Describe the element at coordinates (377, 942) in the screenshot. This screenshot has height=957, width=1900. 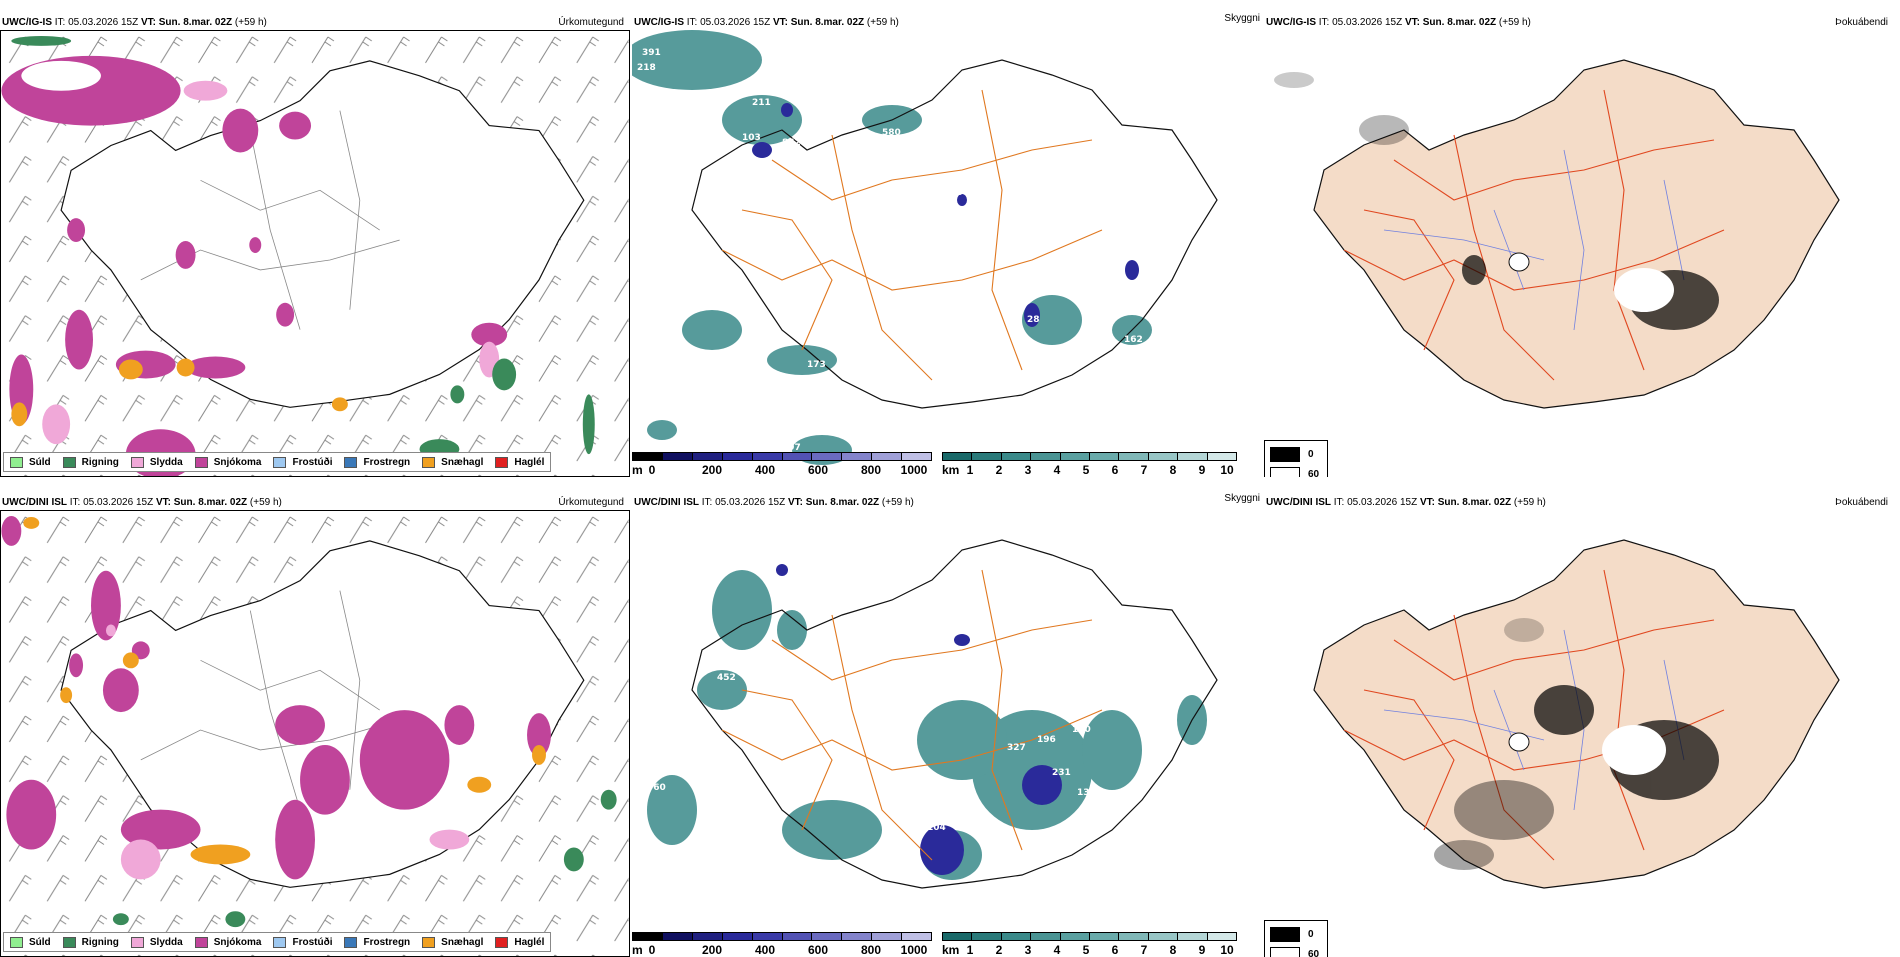
I see `legend-item: Frostregn` at that location.